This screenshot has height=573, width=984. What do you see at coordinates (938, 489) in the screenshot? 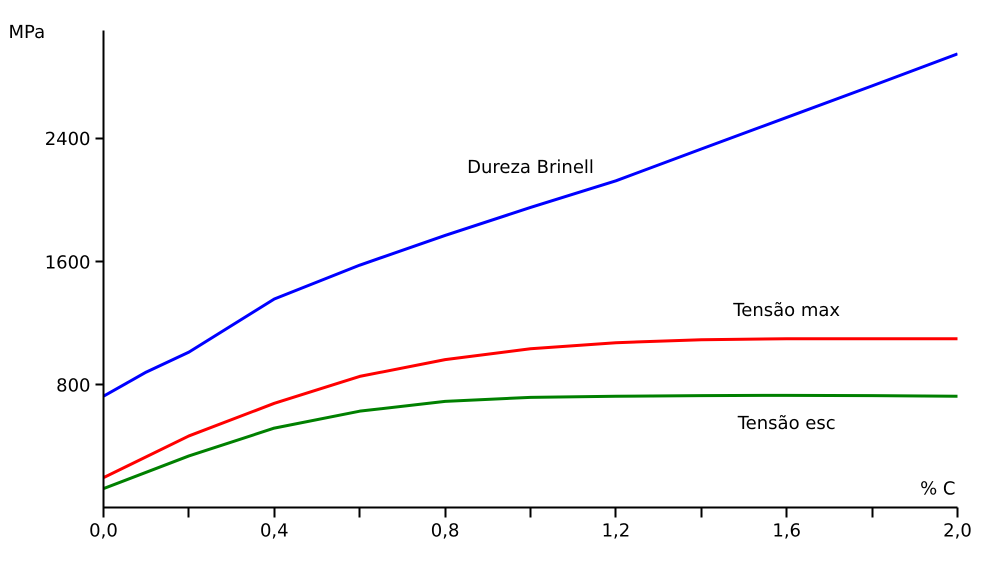
I see `x-axis-title: % C` at bounding box center [938, 489].